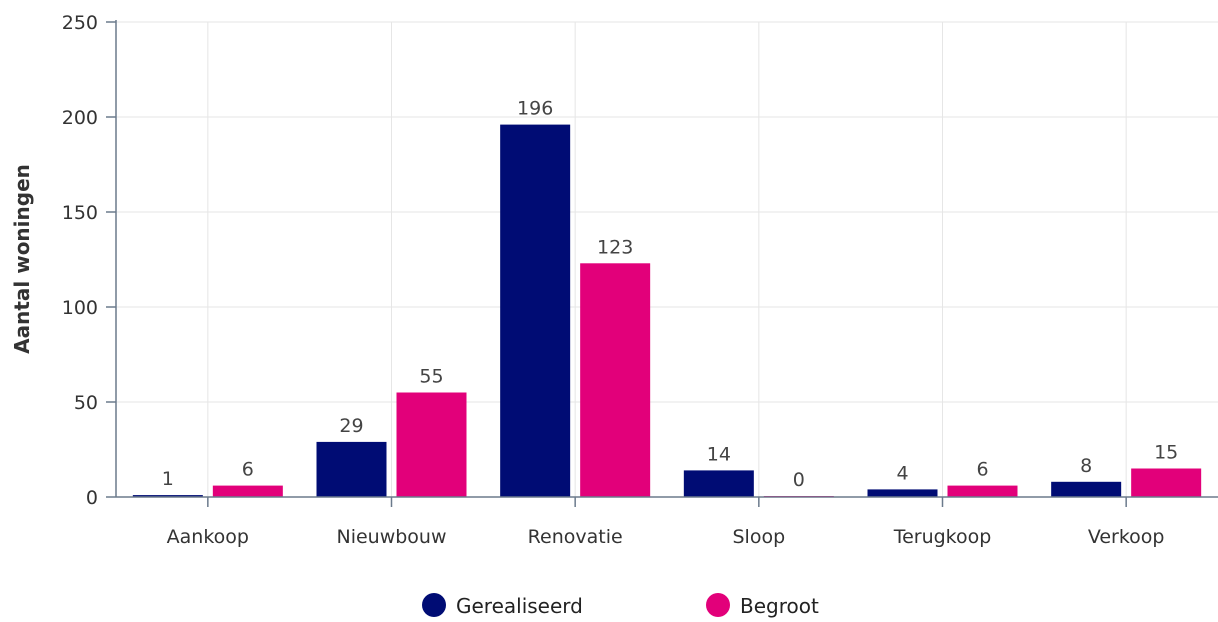  Describe the element at coordinates (1126, 537) in the screenshot. I see `x-tick-label: Verkoop` at that location.